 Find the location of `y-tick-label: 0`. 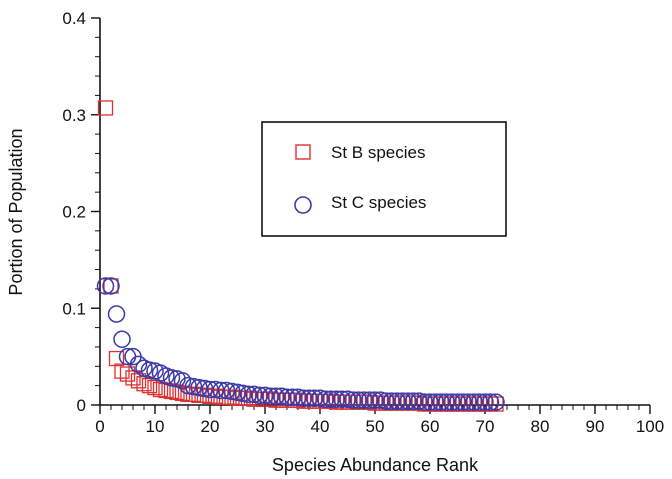

y-tick-label: 0 is located at coordinates (81, 405).